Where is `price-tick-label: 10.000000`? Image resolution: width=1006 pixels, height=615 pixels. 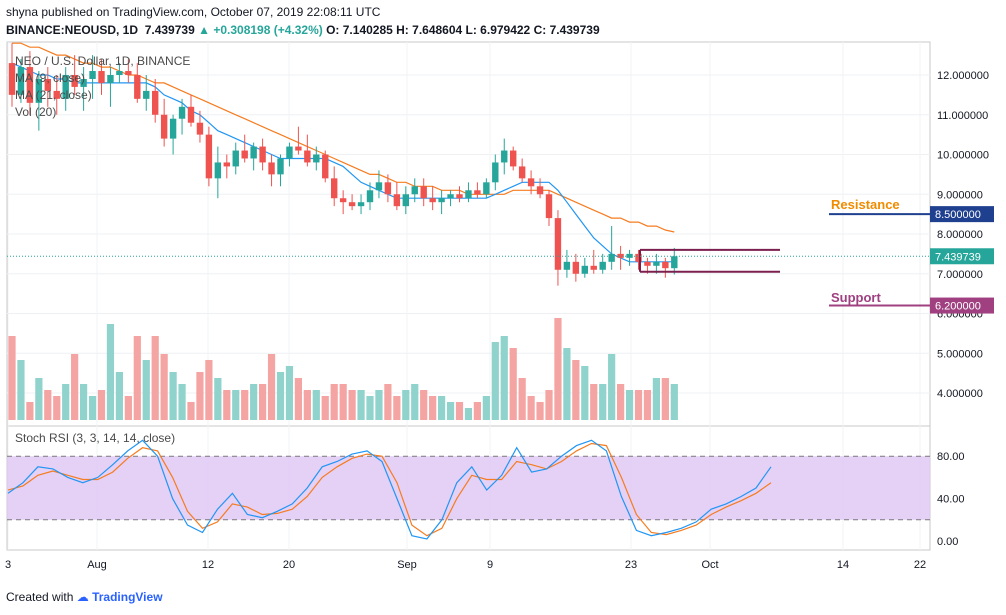
price-tick-label: 10.000000 is located at coordinates (963, 156).